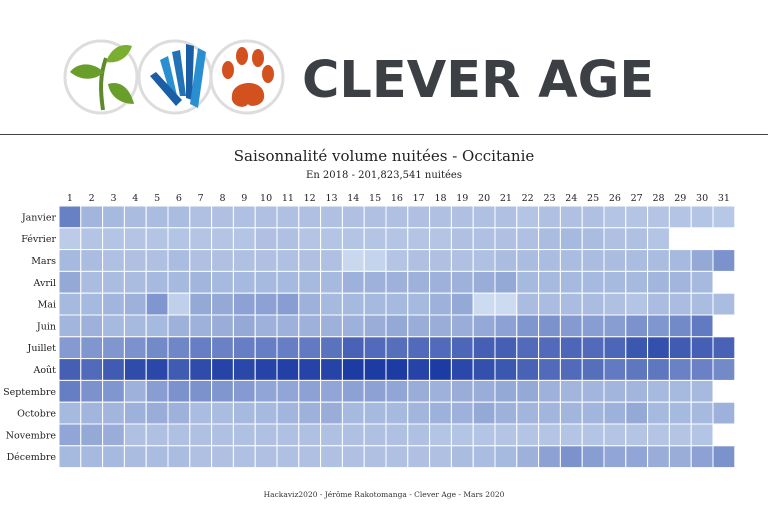 The height and width of the screenshot is (512, 768). What do you see at coordinates (135, 198) in the screenshot?
I see `column-label: 4` at bounding box center [135, 198].